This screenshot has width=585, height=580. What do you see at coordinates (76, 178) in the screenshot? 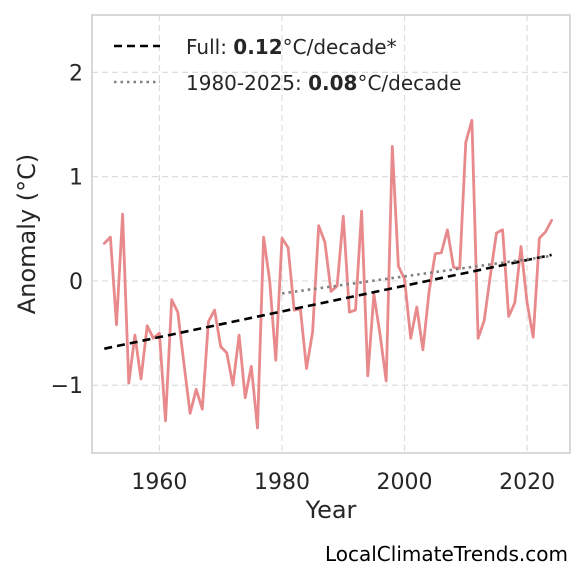
I see `y-tick-label: 1` at bounding box center [76, 178].